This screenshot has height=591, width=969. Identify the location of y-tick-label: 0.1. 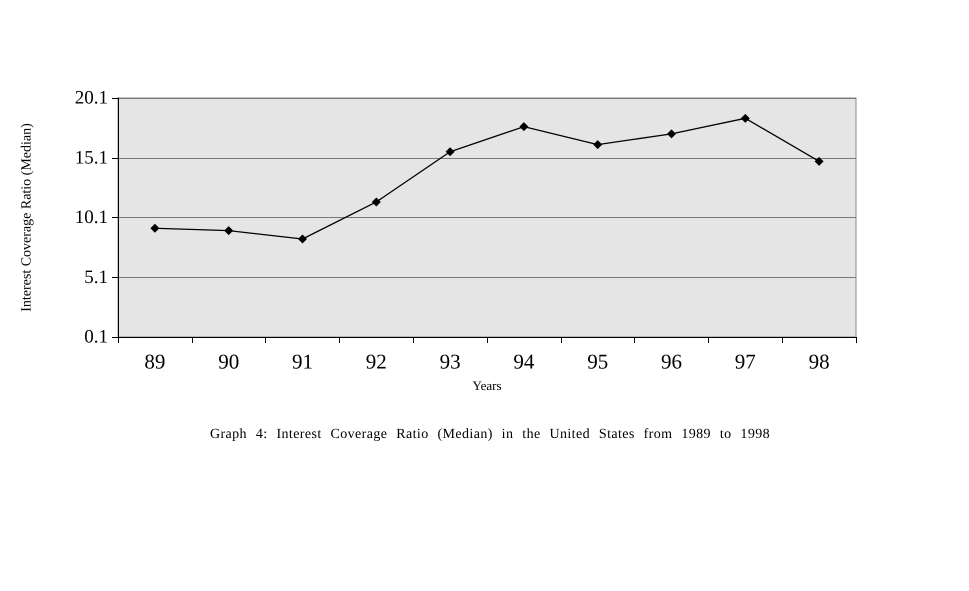
(96, 337).